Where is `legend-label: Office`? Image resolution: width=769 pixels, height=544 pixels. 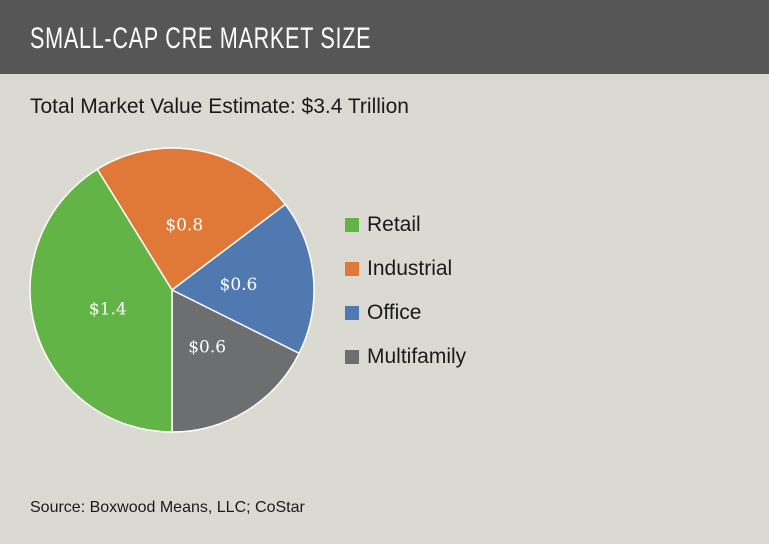
legend-label: Office is located at coordinates (394, 312).